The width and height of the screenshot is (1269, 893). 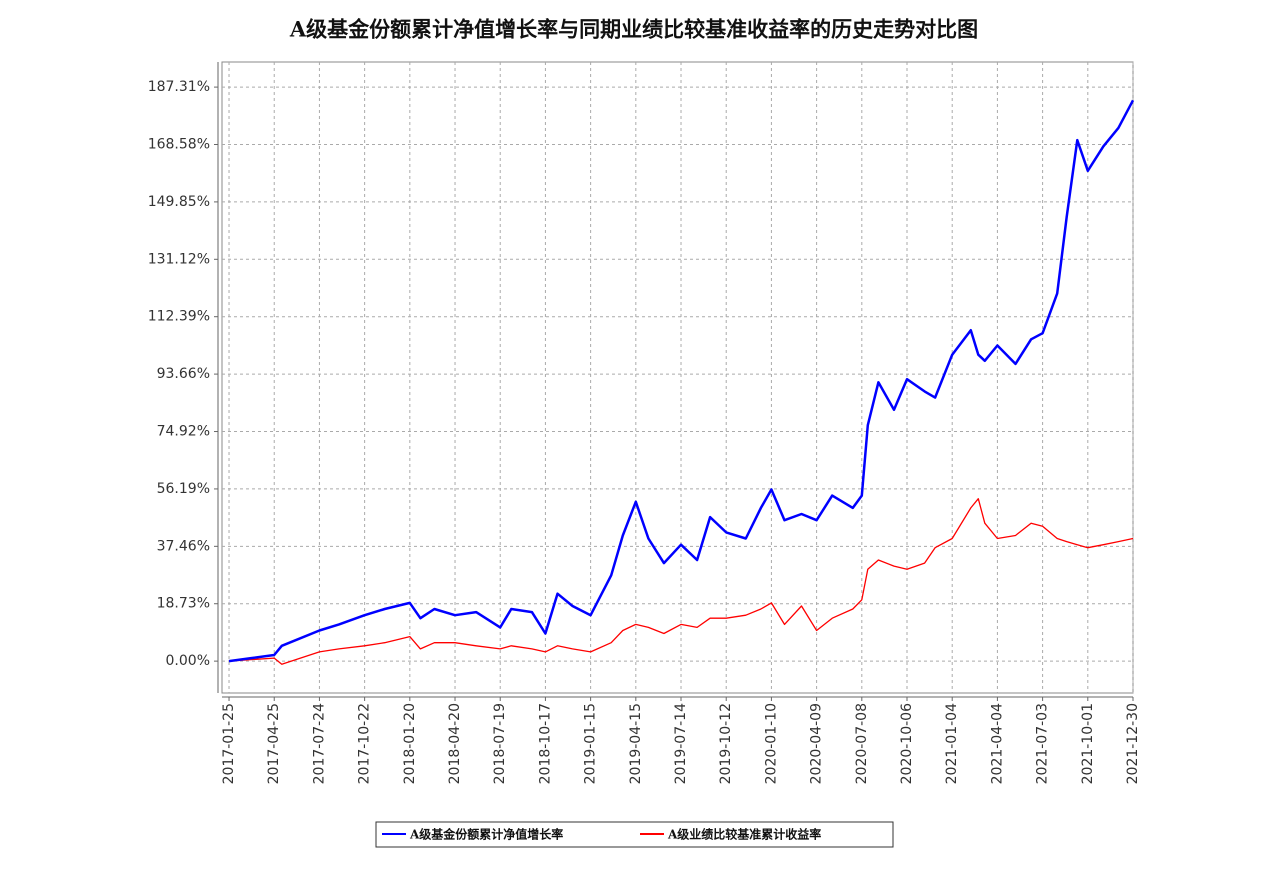 I want to click on y-tick-label: 0.00%, so click(x=188, y=661).